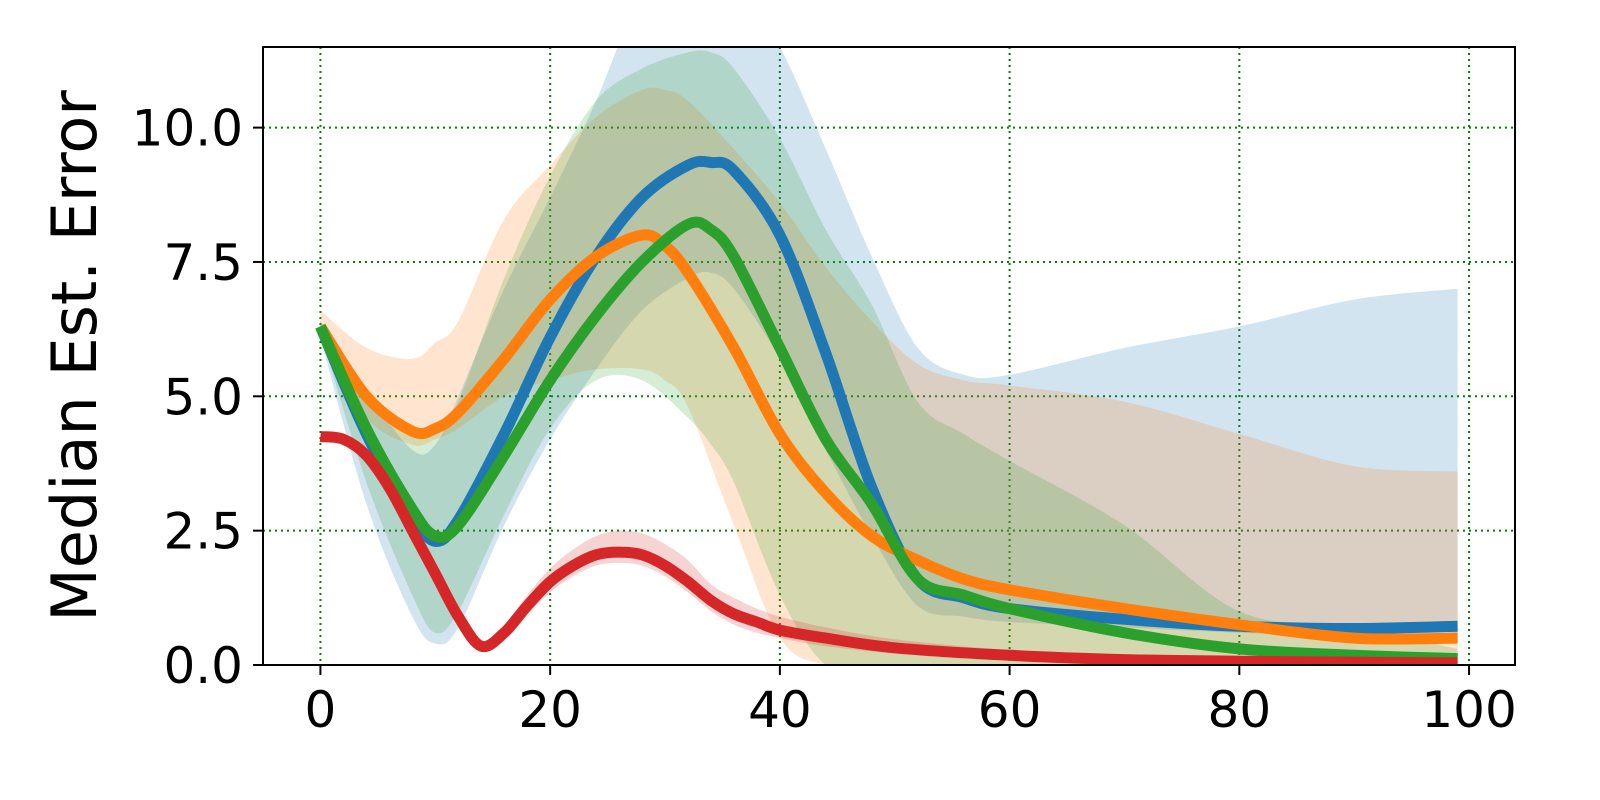 Image resolution: width=1600 pixels, height=800 pixels. Describe the element at coordinates (203, 666) in the screenshot. I see `y-tick-label: 0.0` at that location.